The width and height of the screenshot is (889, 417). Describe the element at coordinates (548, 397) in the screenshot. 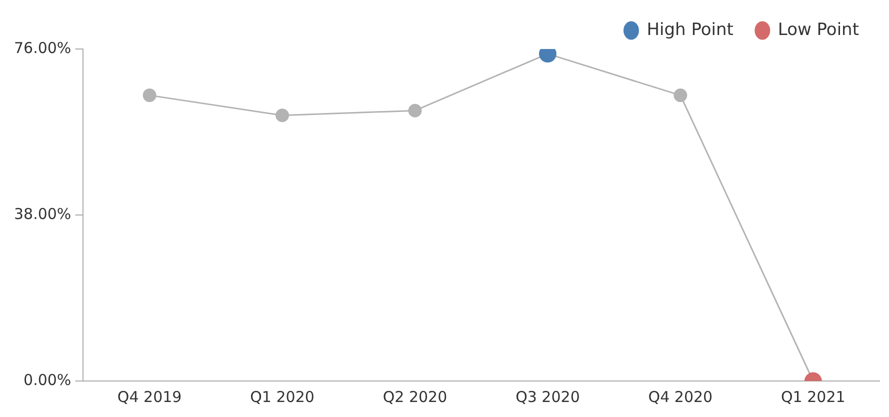

I see `x-tick-label: Q3 2020` at that location.